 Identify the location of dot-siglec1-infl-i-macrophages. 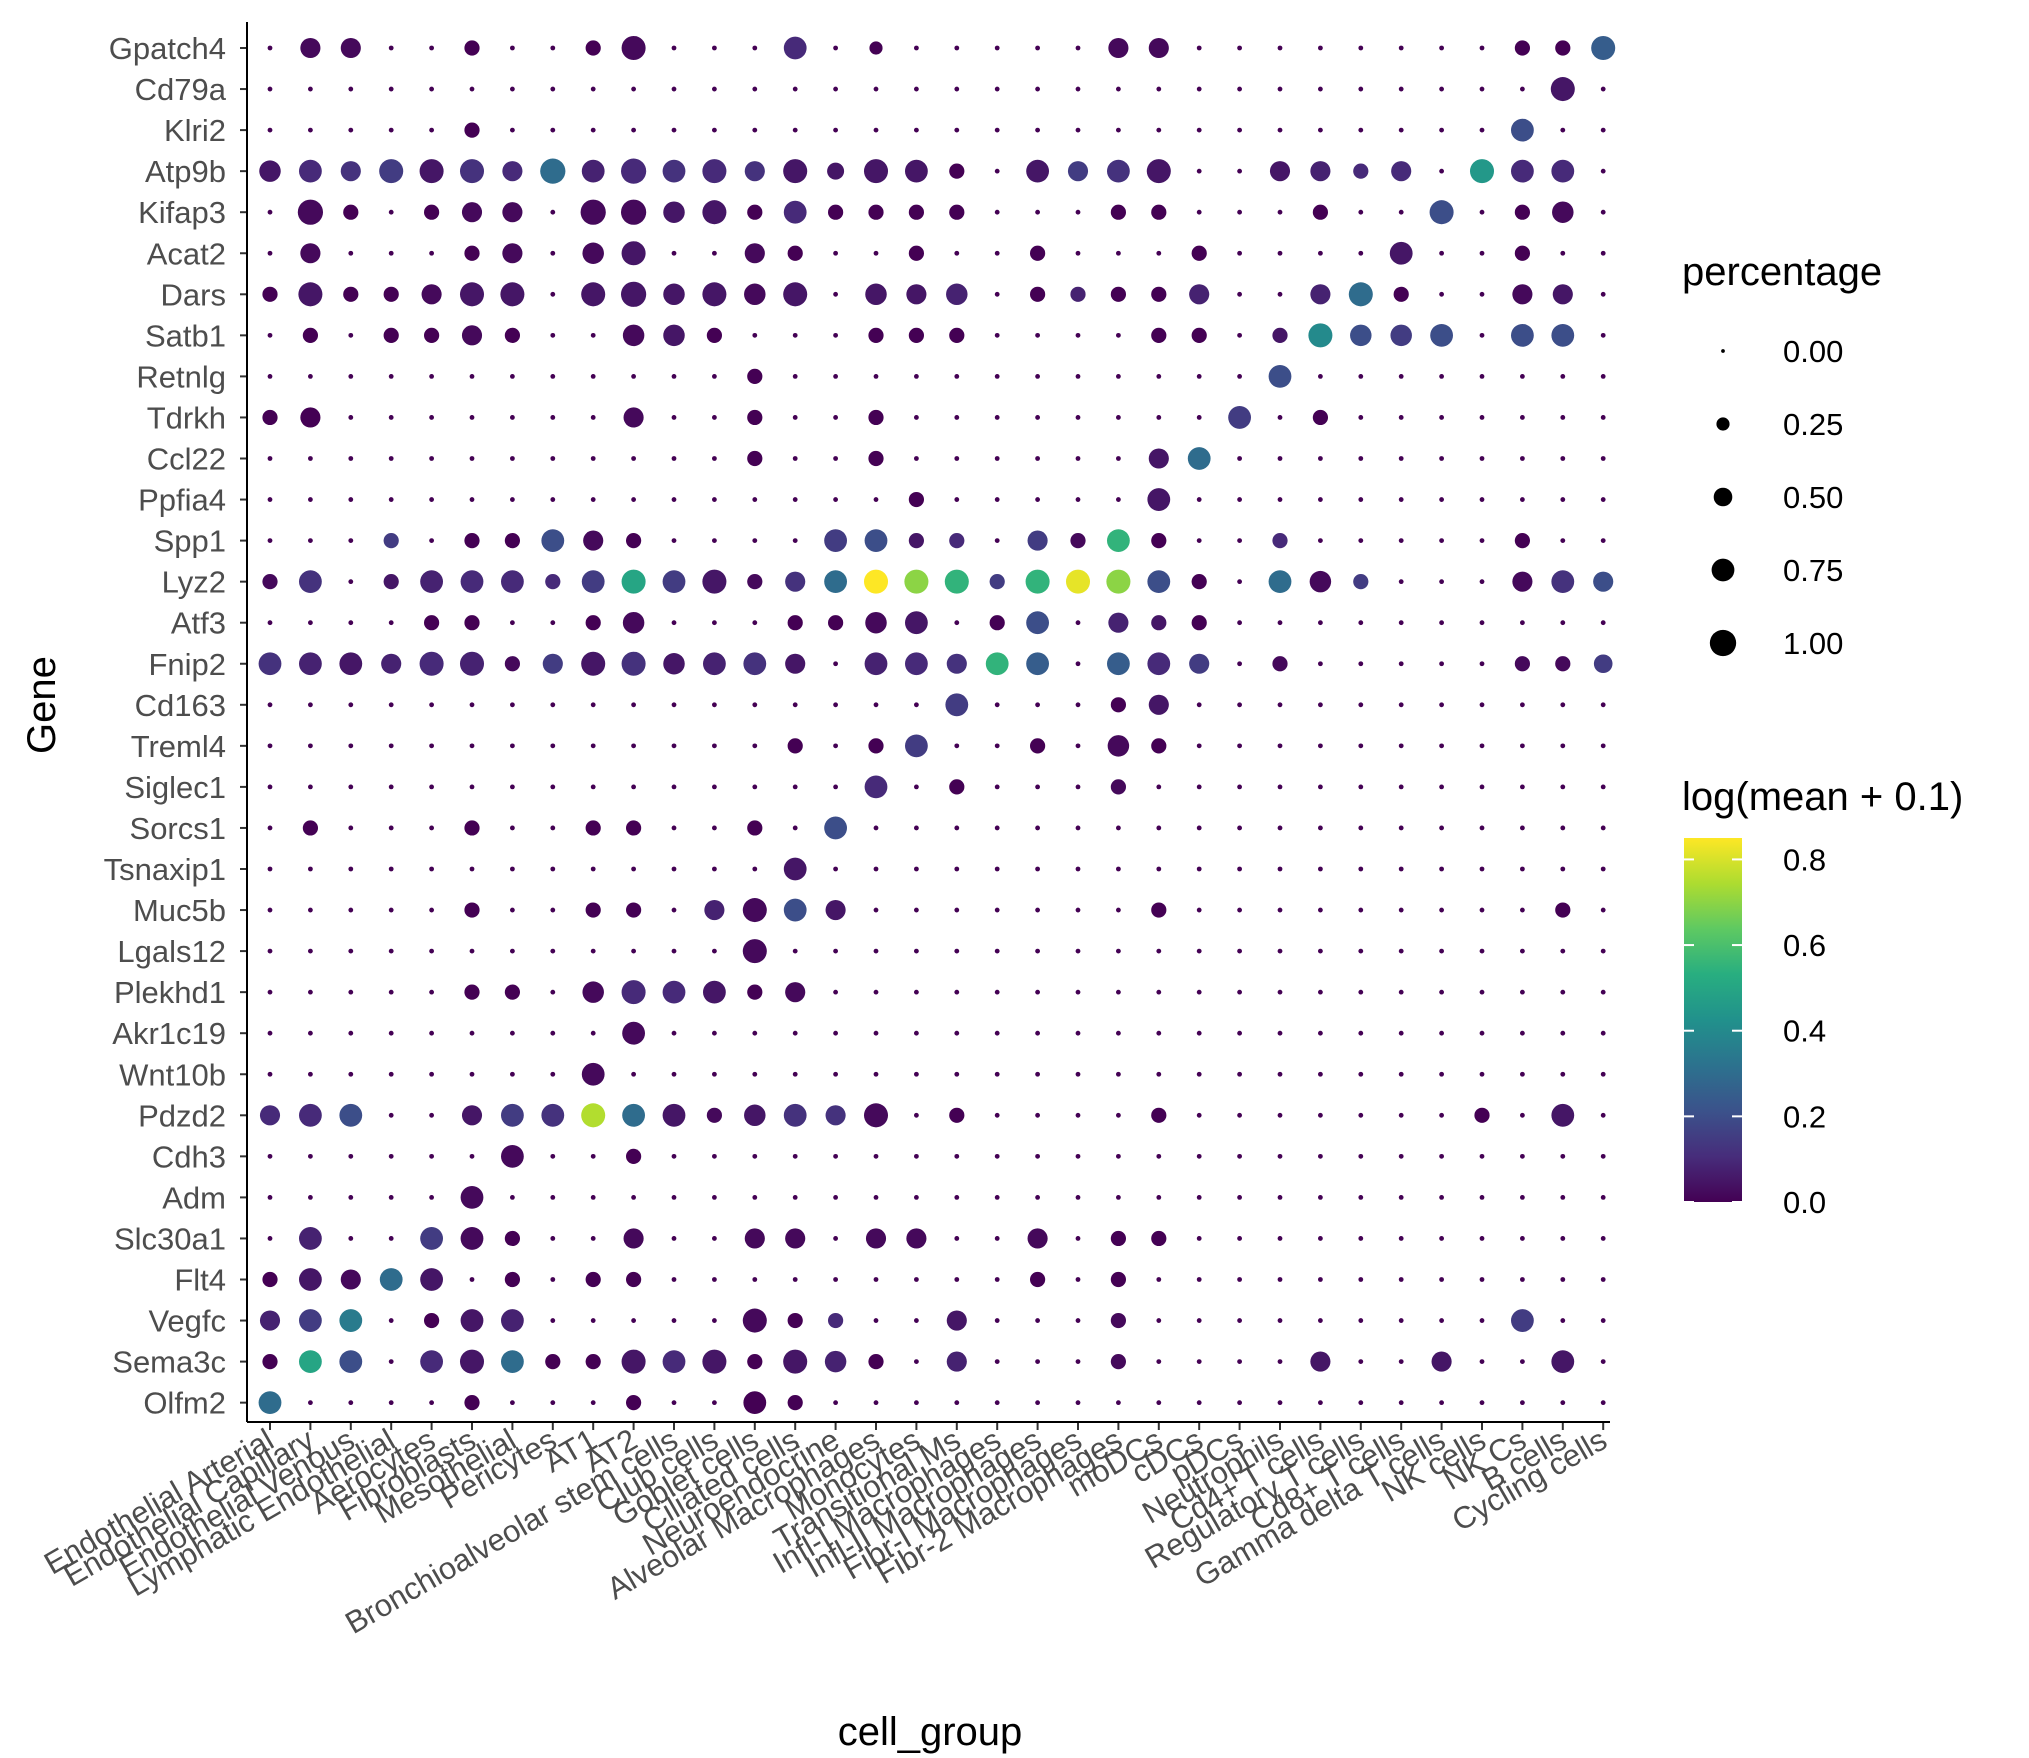
(997, 787).